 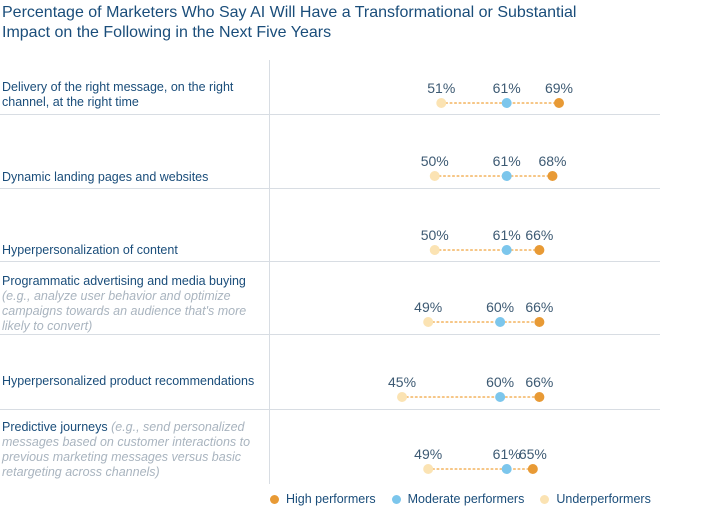 What do you see at coordinates (331, 499) in the screenshot?
I see `legend-label-high: High performers` at bounding box center [331, 499].